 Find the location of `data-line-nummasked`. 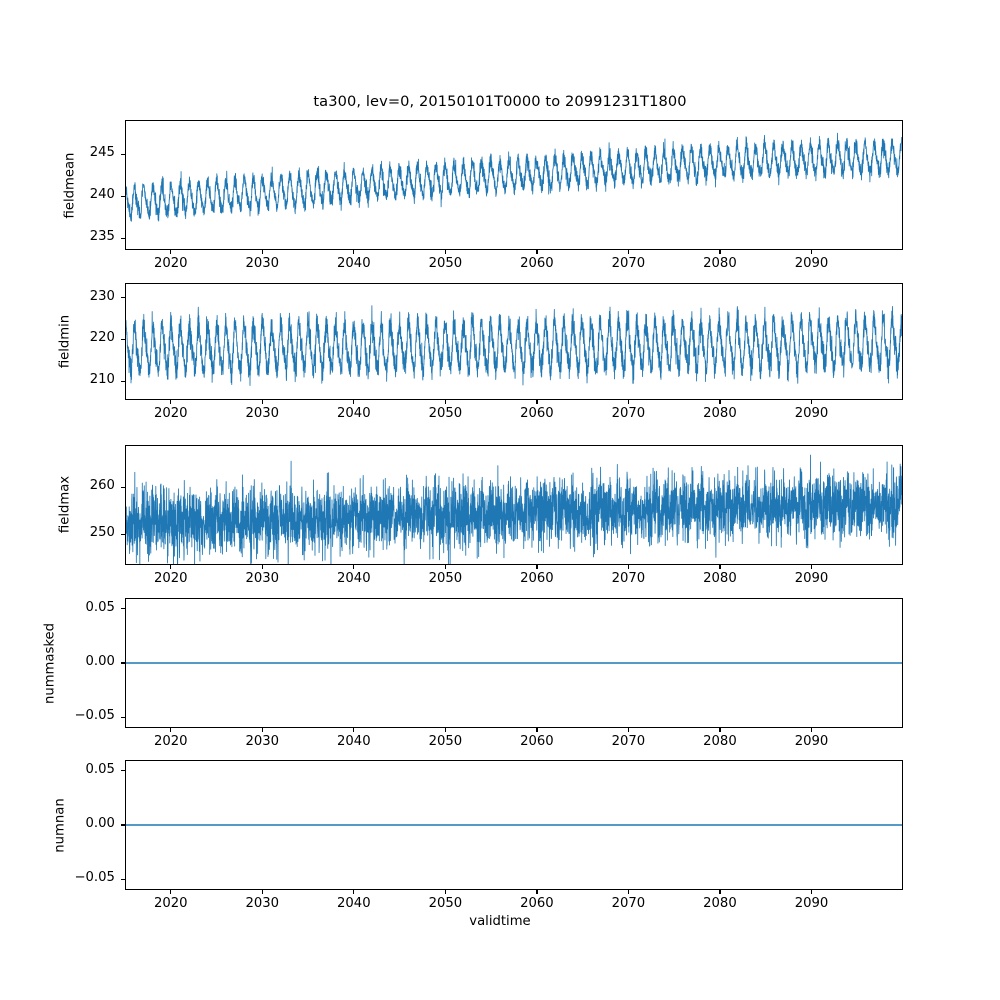

data-line-nummasked is located at coordinates (514, 663).